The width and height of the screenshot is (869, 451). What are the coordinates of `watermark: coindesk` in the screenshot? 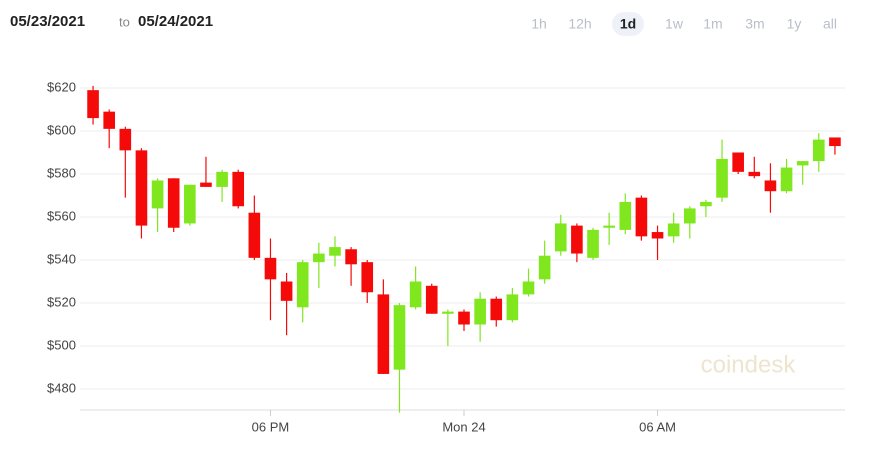 It's located at (749, 364).